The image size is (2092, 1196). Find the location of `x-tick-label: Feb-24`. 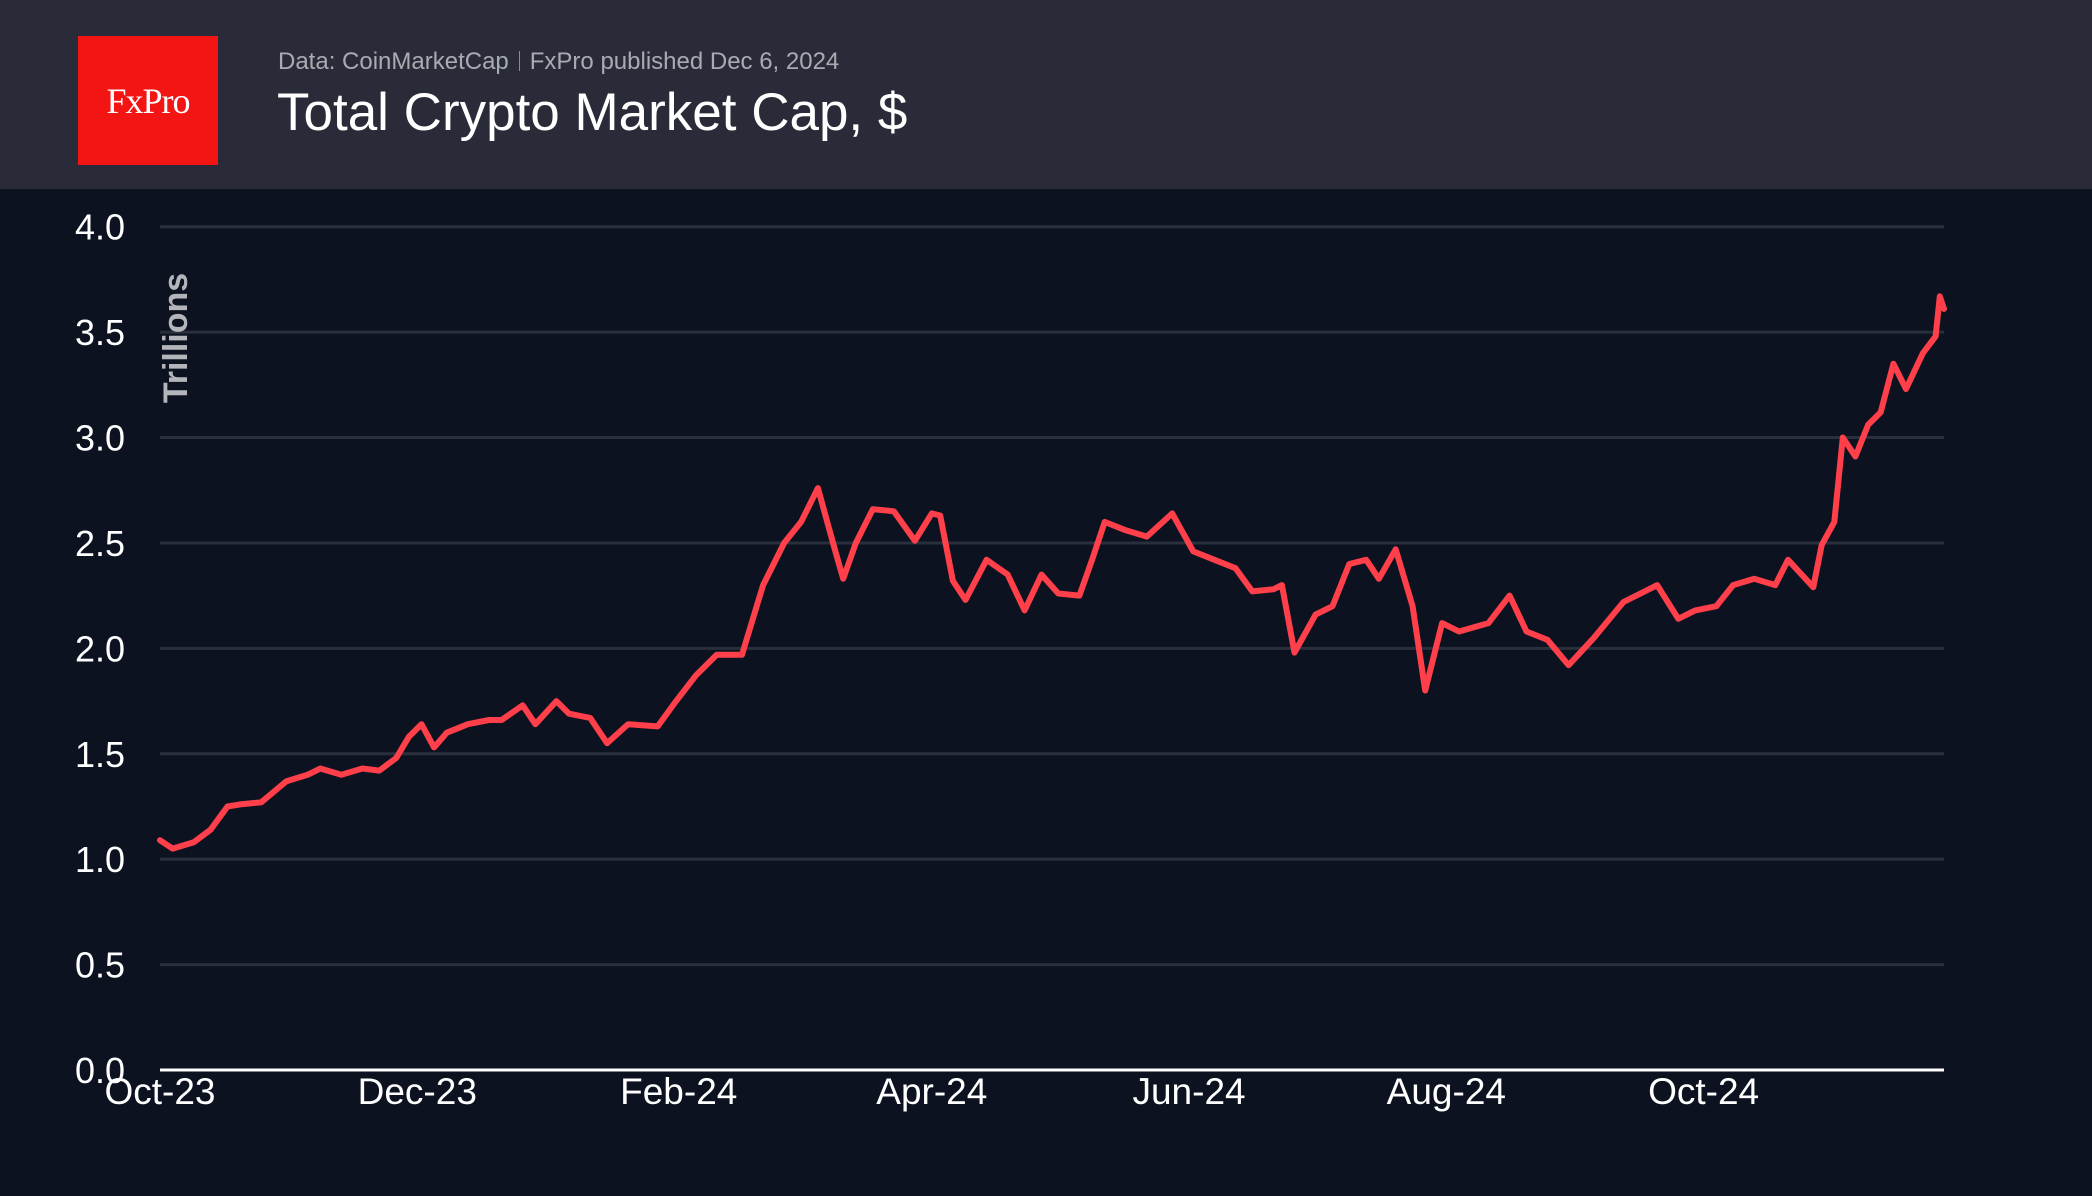

x-tick-label: Feb-24 is located at coordinates (678, 1091).